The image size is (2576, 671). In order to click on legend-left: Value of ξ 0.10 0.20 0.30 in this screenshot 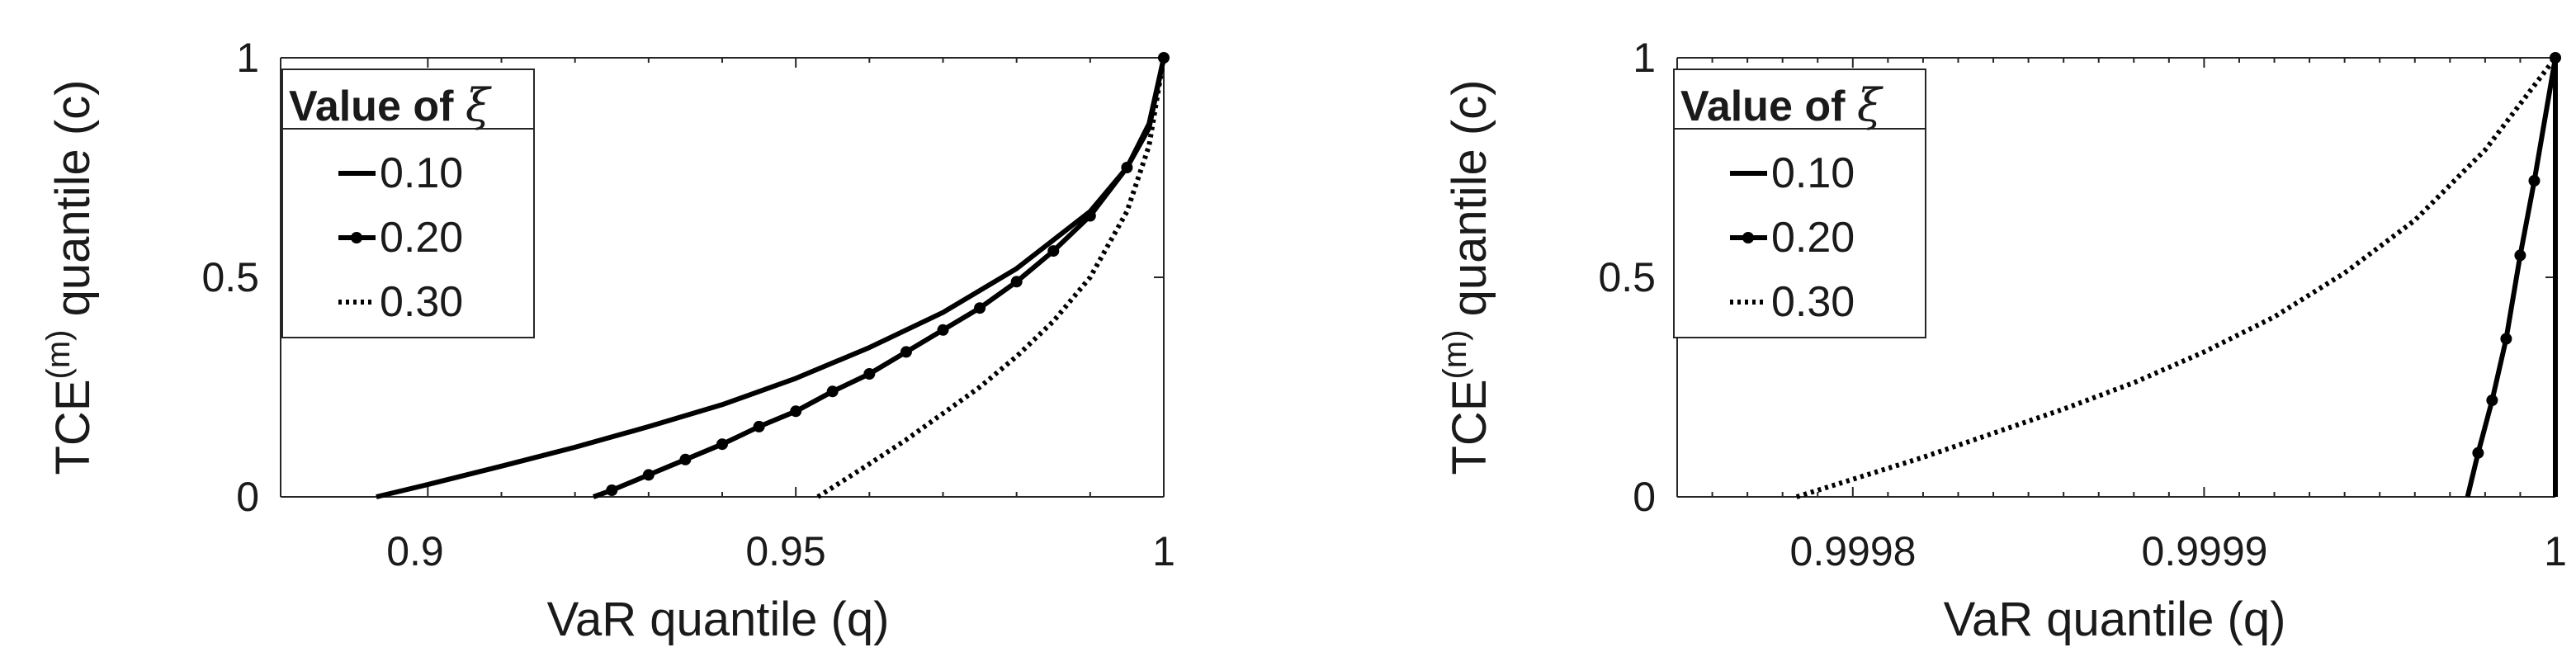, I will do `click(408, 203)`.